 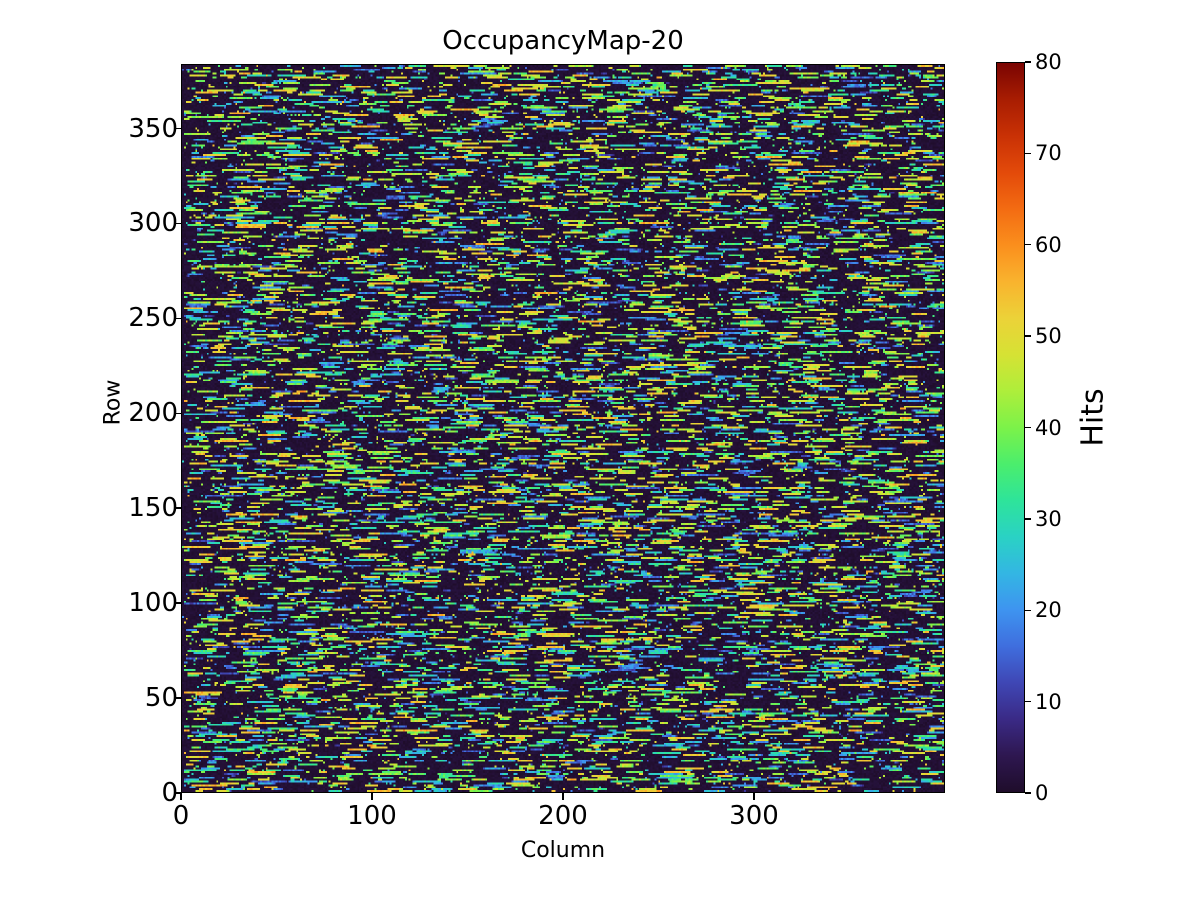 What do you see at coordinates (113, 402) in the screenshot?
I see `y-axis-label: Row` at bounding box center [113, 402].